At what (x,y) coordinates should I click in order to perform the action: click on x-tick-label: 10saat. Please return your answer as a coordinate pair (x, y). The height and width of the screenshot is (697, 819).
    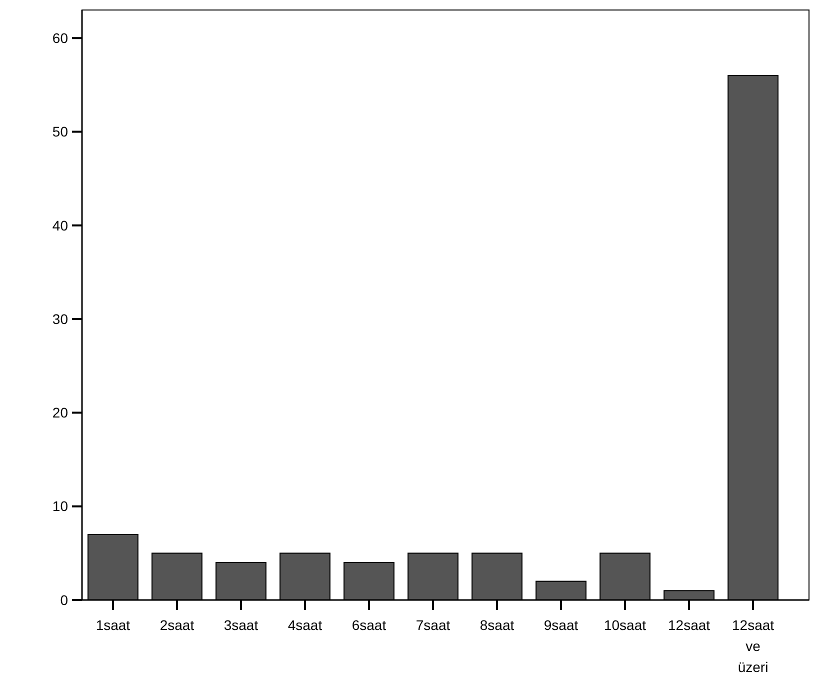
    Looking at the image, I should click on (625, 625).